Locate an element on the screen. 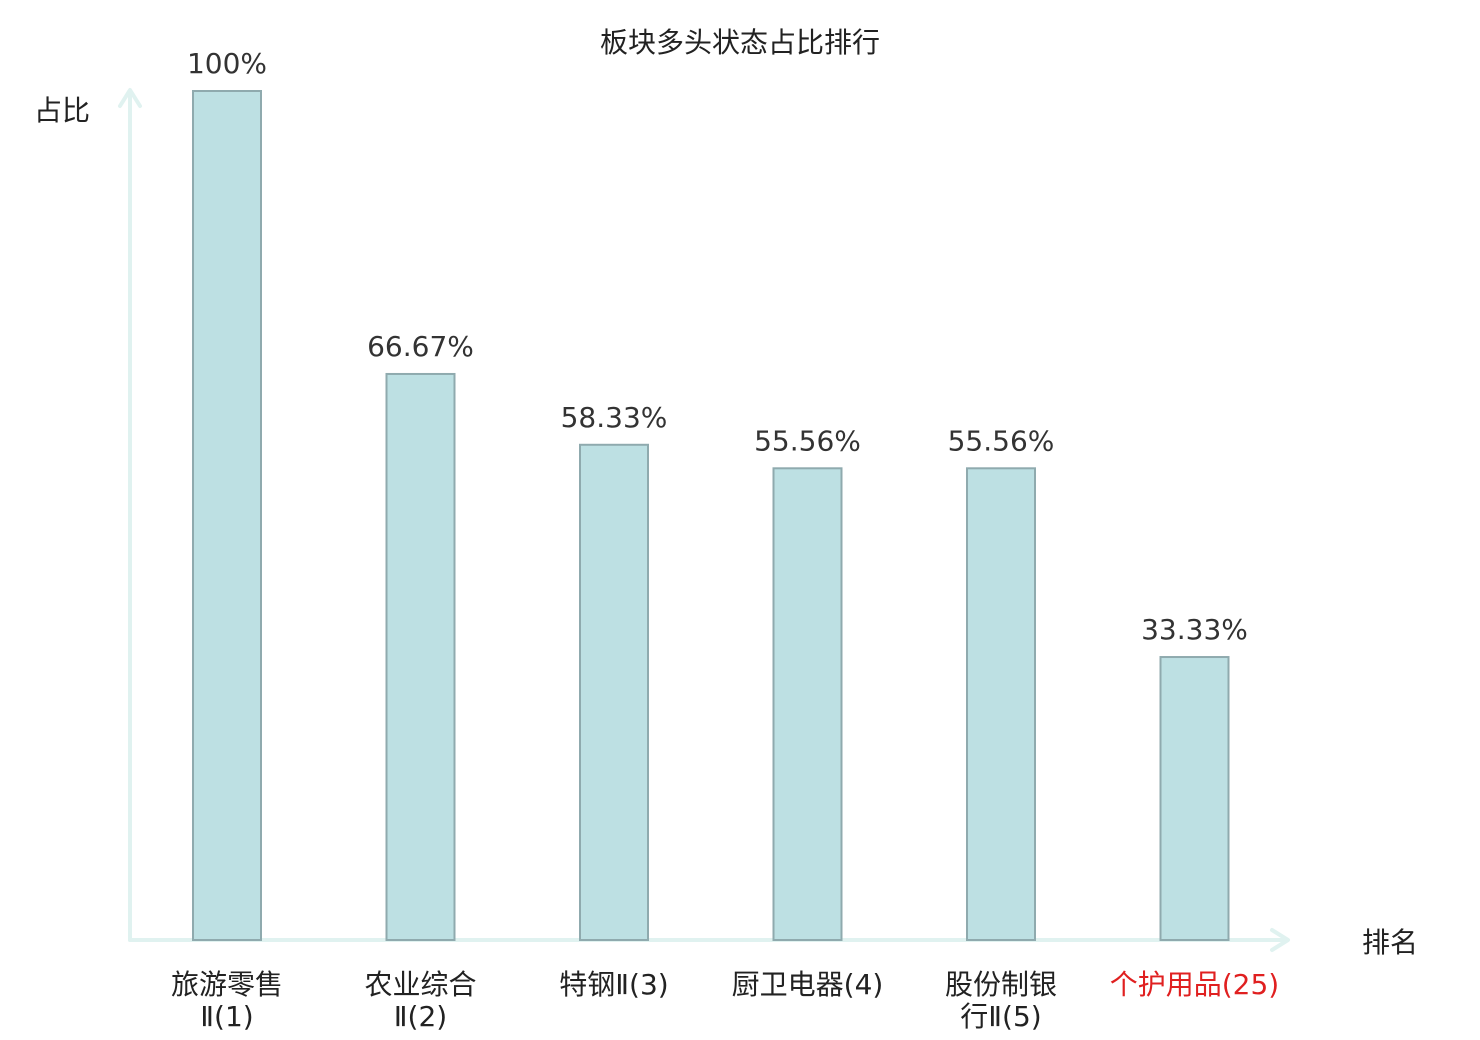 Image resolution: width=1480 pixels, height=1040 pixels. category-label-6: 个护用品(25) is located at coordinates (1194, 984).